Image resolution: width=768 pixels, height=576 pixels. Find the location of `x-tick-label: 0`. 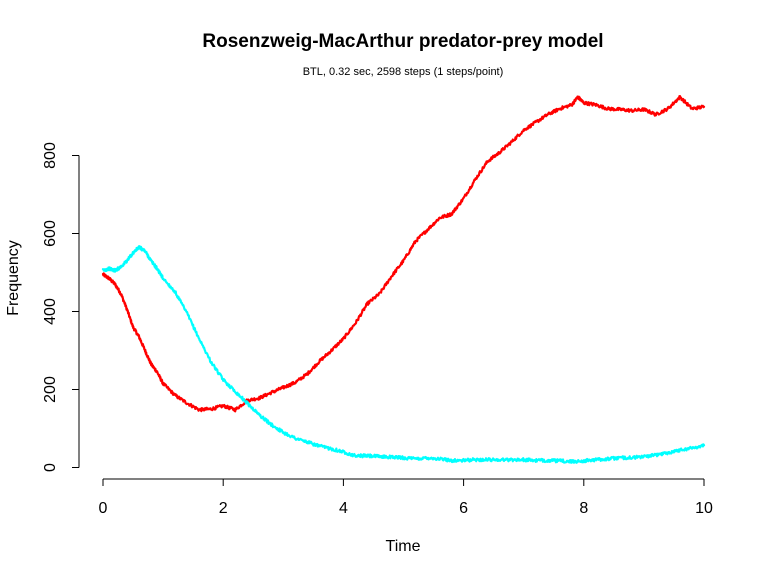

x-tick-label: 0 is located at coordinates (103, 508).